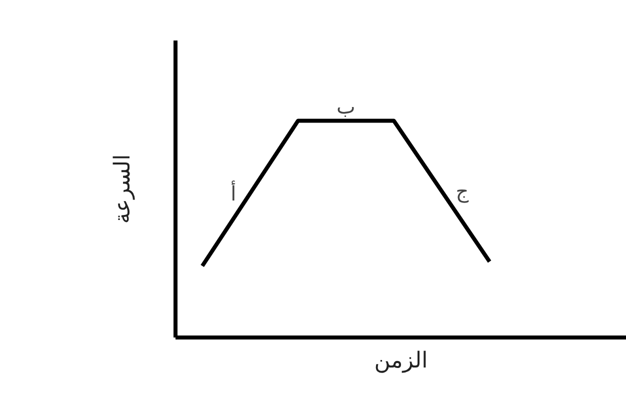  Describe the element at coordinates (401, 361) in the screenshot. I see `x-axis-title: الزمن` at that location.